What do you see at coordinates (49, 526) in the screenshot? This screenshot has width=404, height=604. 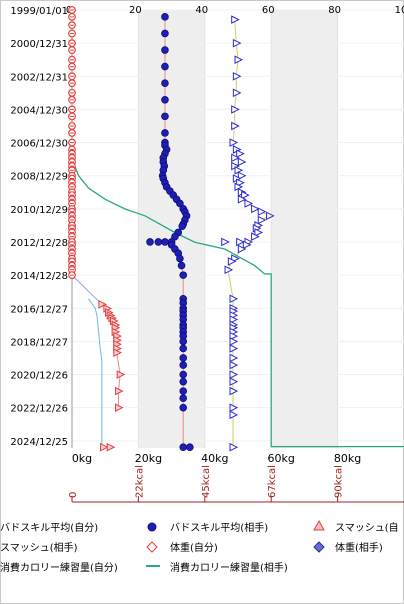 I see `legend-item-skill-self: バドスキル平均(自分)` at bounding box center [49, 526].